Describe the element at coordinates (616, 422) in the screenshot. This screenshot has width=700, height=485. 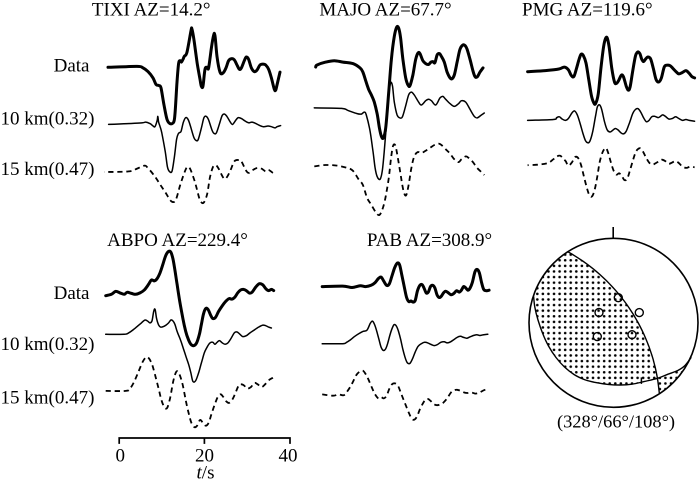
I see `svg-text: (328°/66°/108°)` at that location.